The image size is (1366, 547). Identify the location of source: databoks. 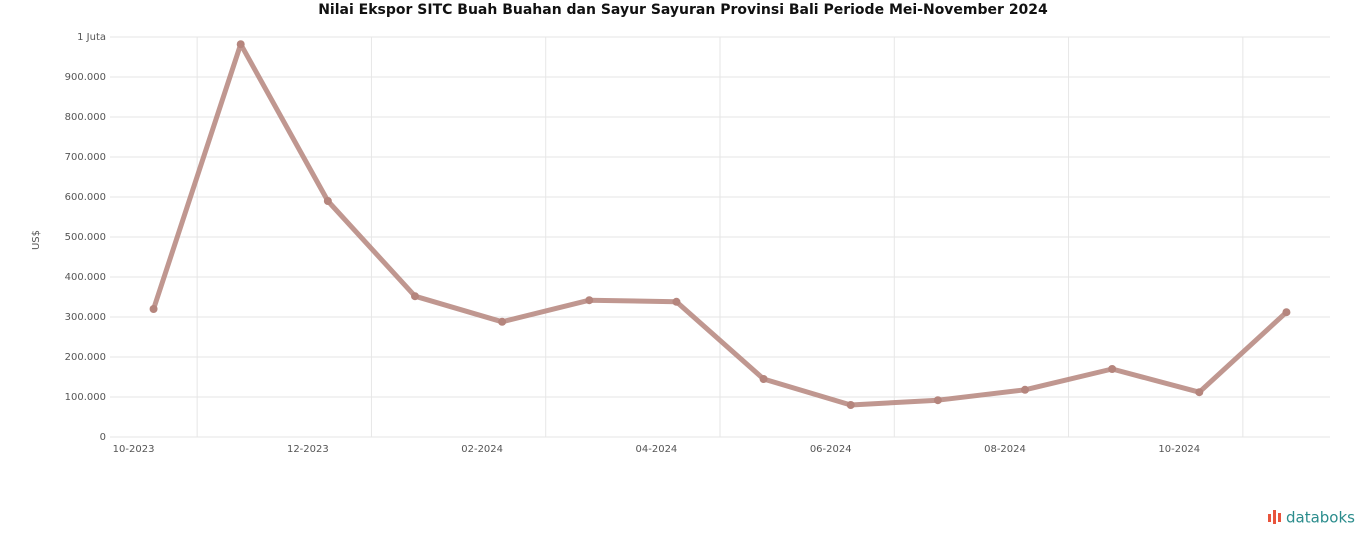
(1320, 518).